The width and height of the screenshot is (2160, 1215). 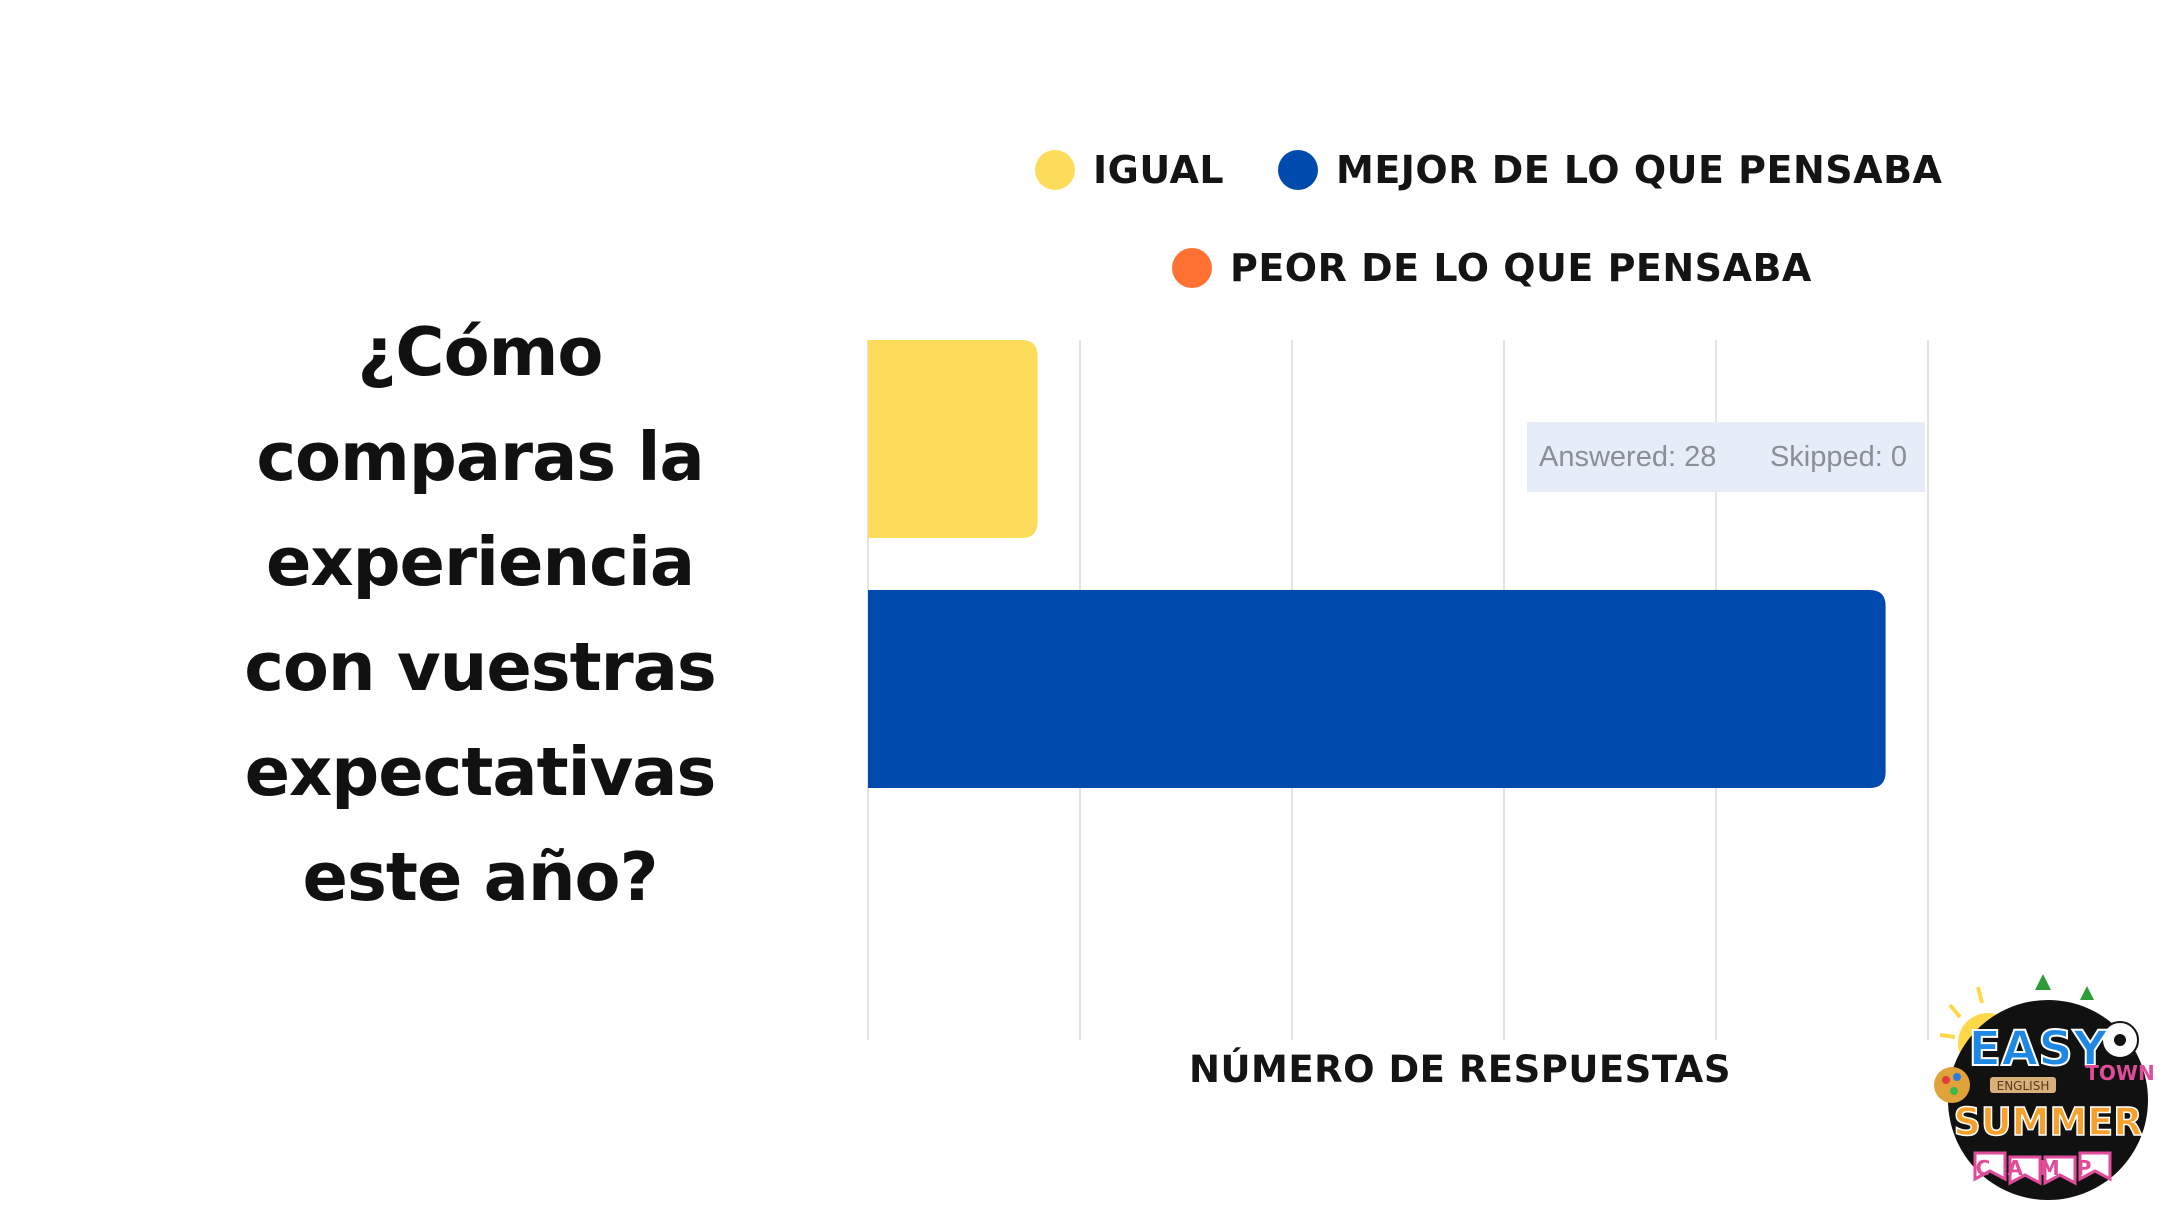 I want to click on question-line: con vuestras, so click(x=480, y=667).